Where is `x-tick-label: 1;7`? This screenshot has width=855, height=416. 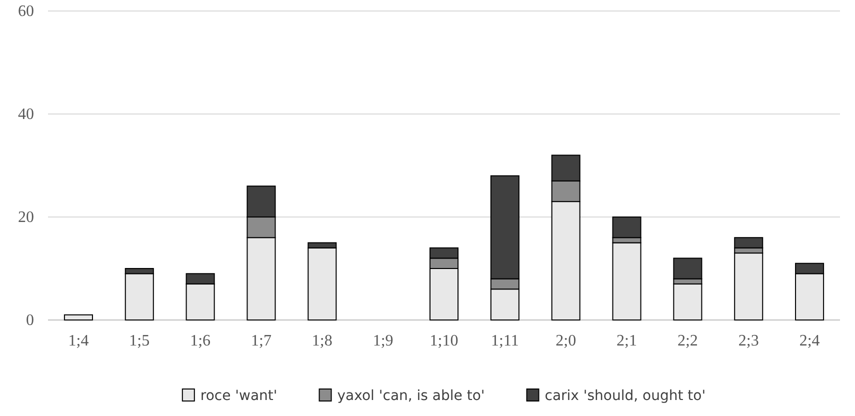
x-tick-label: 1;7 is located at coordinates (261, 341).